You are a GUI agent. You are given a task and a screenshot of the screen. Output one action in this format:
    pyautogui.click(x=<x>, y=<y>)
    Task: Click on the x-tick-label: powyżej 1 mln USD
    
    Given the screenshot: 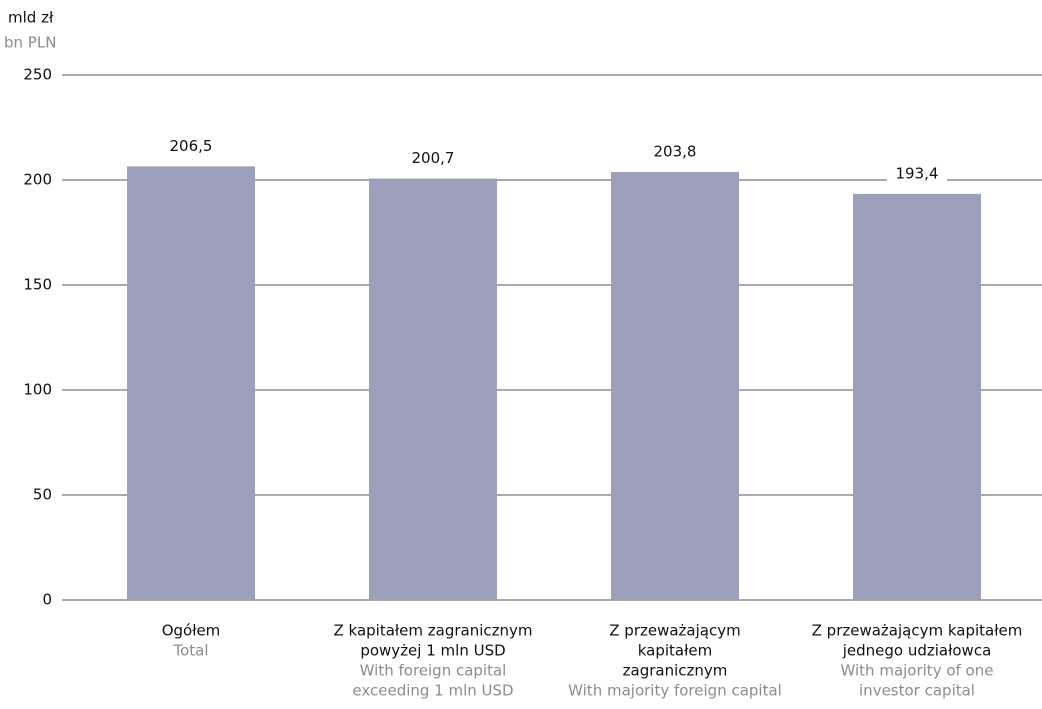 What is the action you would take?
    pyautogui.click(x=432, y=651)
    